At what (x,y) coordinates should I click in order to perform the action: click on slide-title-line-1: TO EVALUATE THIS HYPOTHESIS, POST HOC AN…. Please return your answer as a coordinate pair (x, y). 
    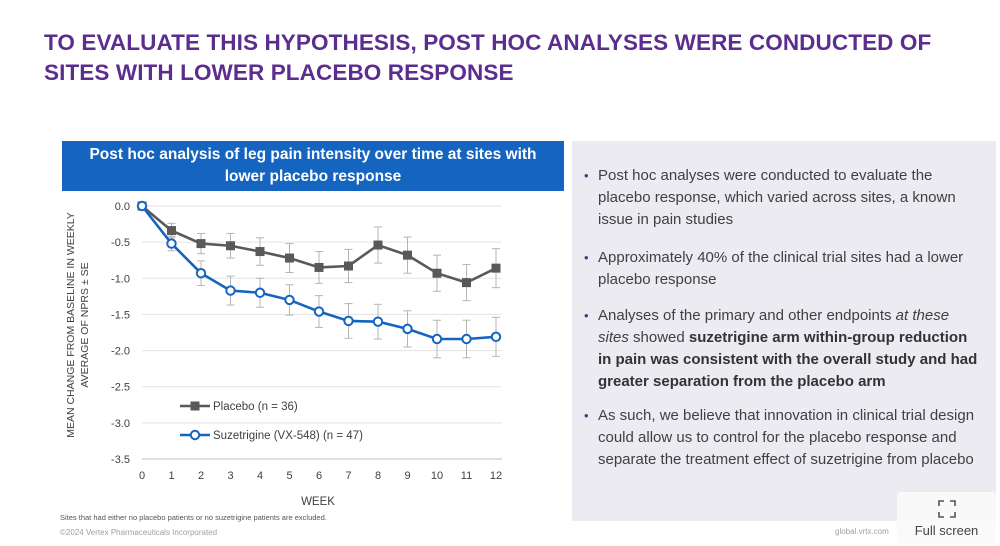
    Looking at the image, I should click on (488, 42).